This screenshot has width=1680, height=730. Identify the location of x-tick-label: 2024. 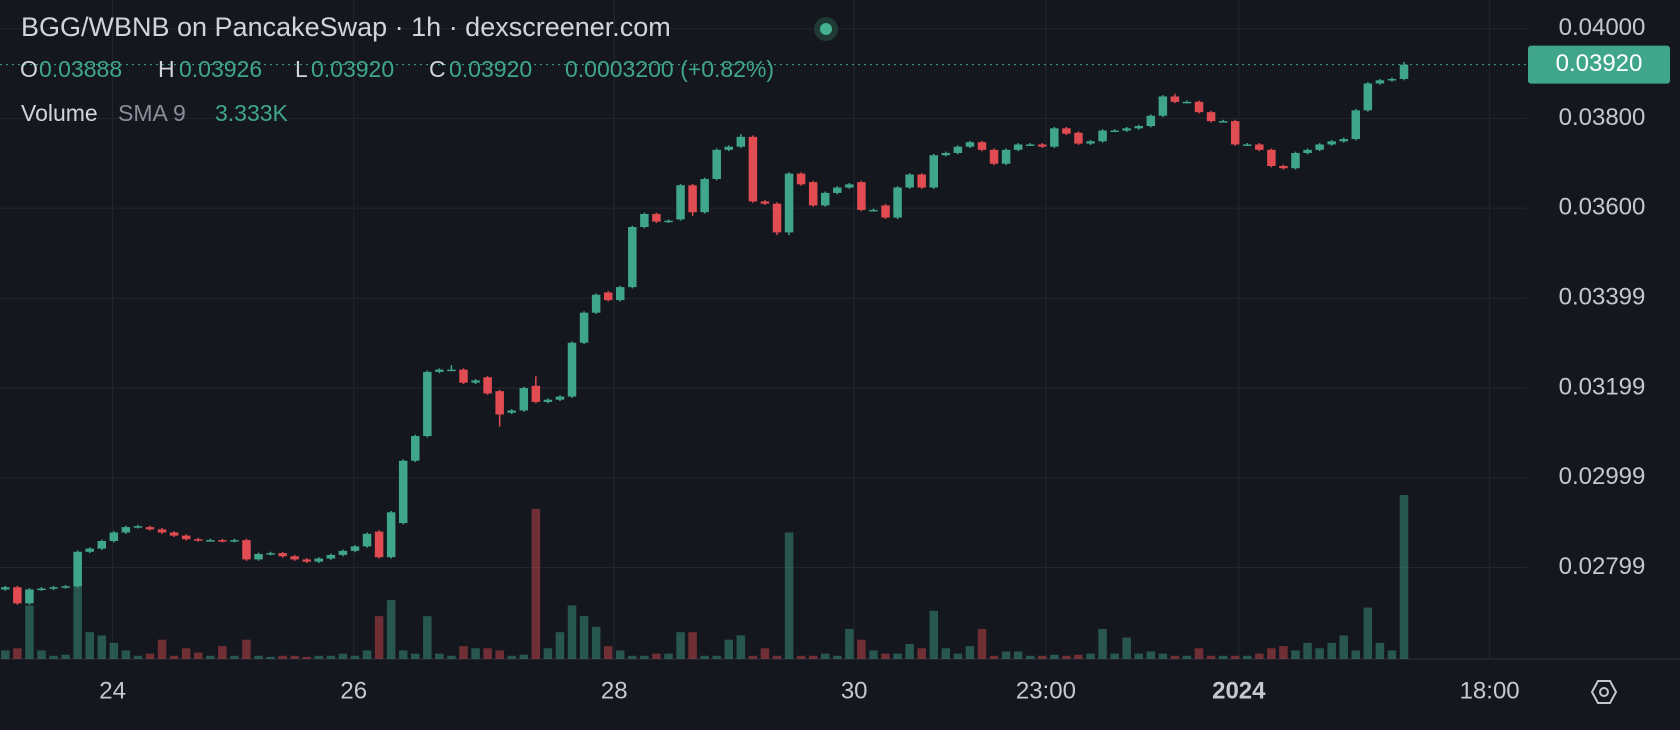
(1239, 690).